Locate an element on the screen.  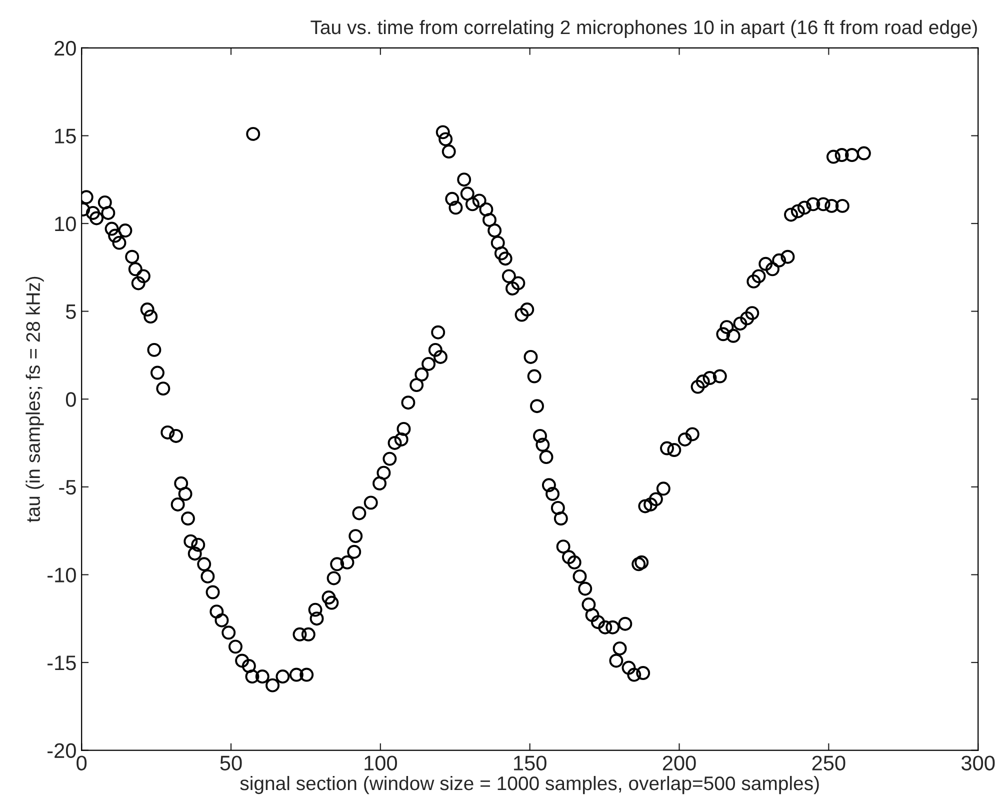
y-tick-label: 0 is located at coordinates (71, 399).